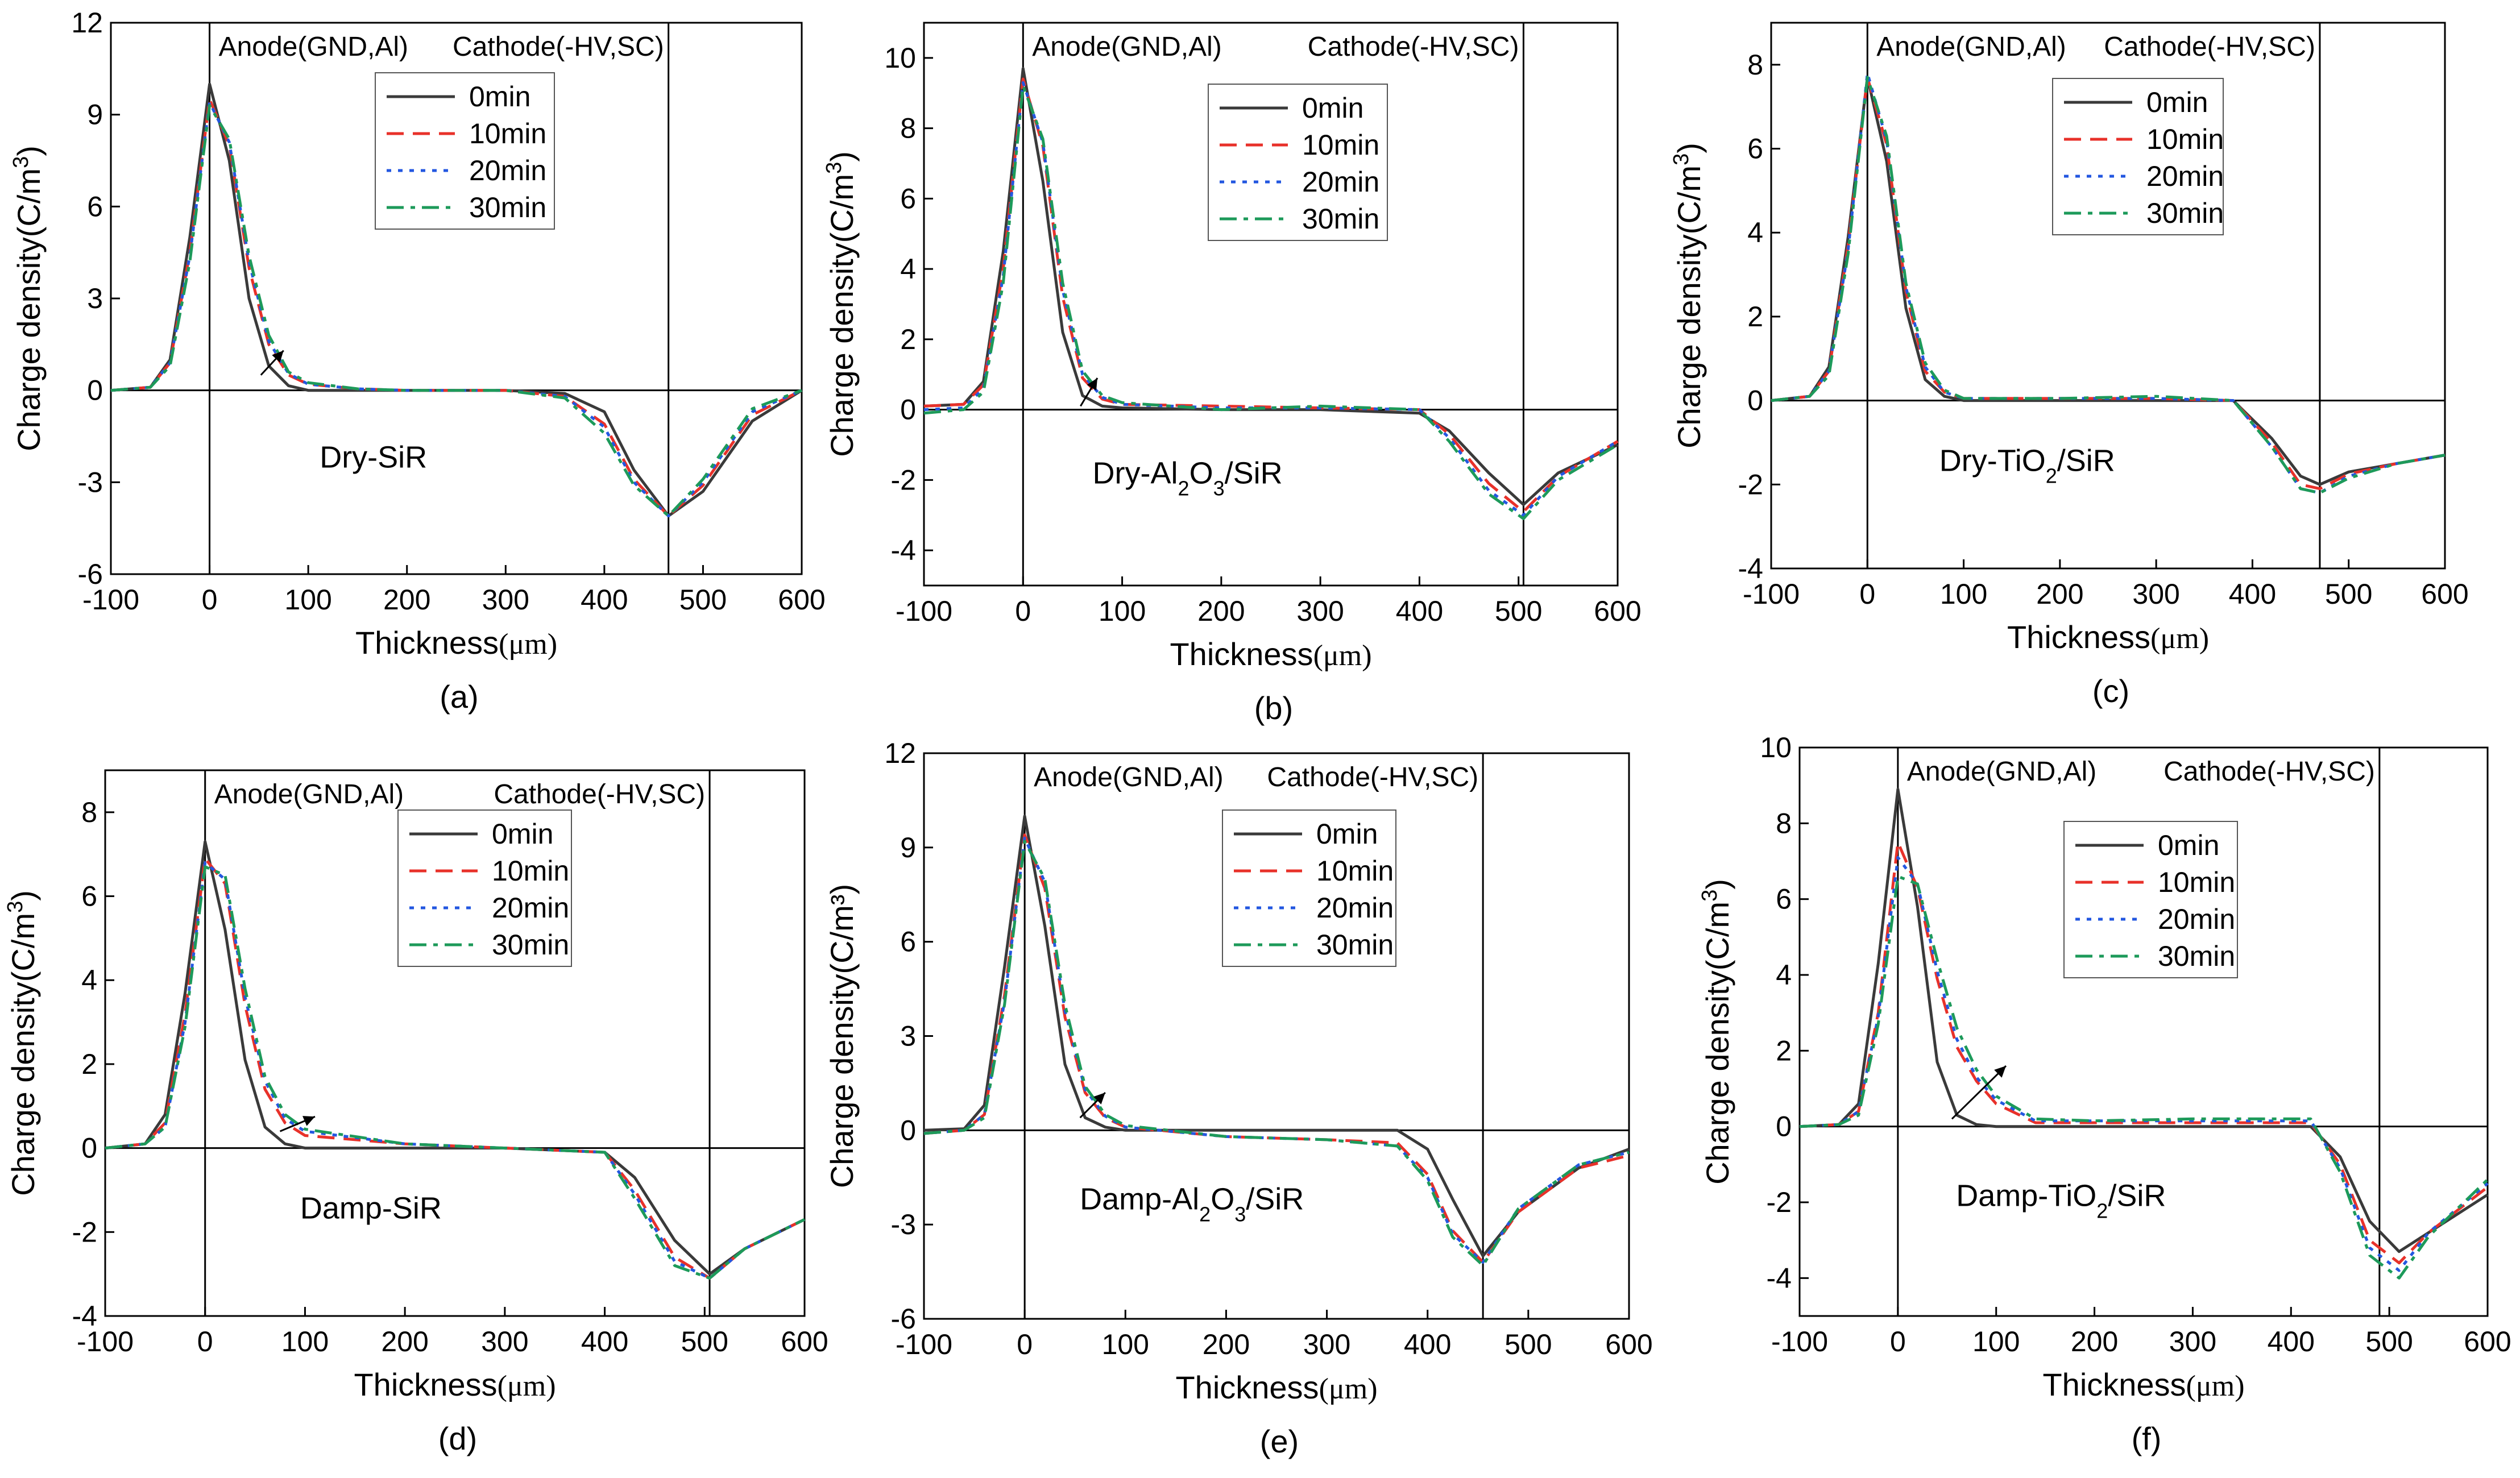 The height and width of the screenshot is (1478, 2520). What do you see at coordinates (900, 753) in the screenshot?
I see `y-tick-label: 12` at bounding box center [900, 753].